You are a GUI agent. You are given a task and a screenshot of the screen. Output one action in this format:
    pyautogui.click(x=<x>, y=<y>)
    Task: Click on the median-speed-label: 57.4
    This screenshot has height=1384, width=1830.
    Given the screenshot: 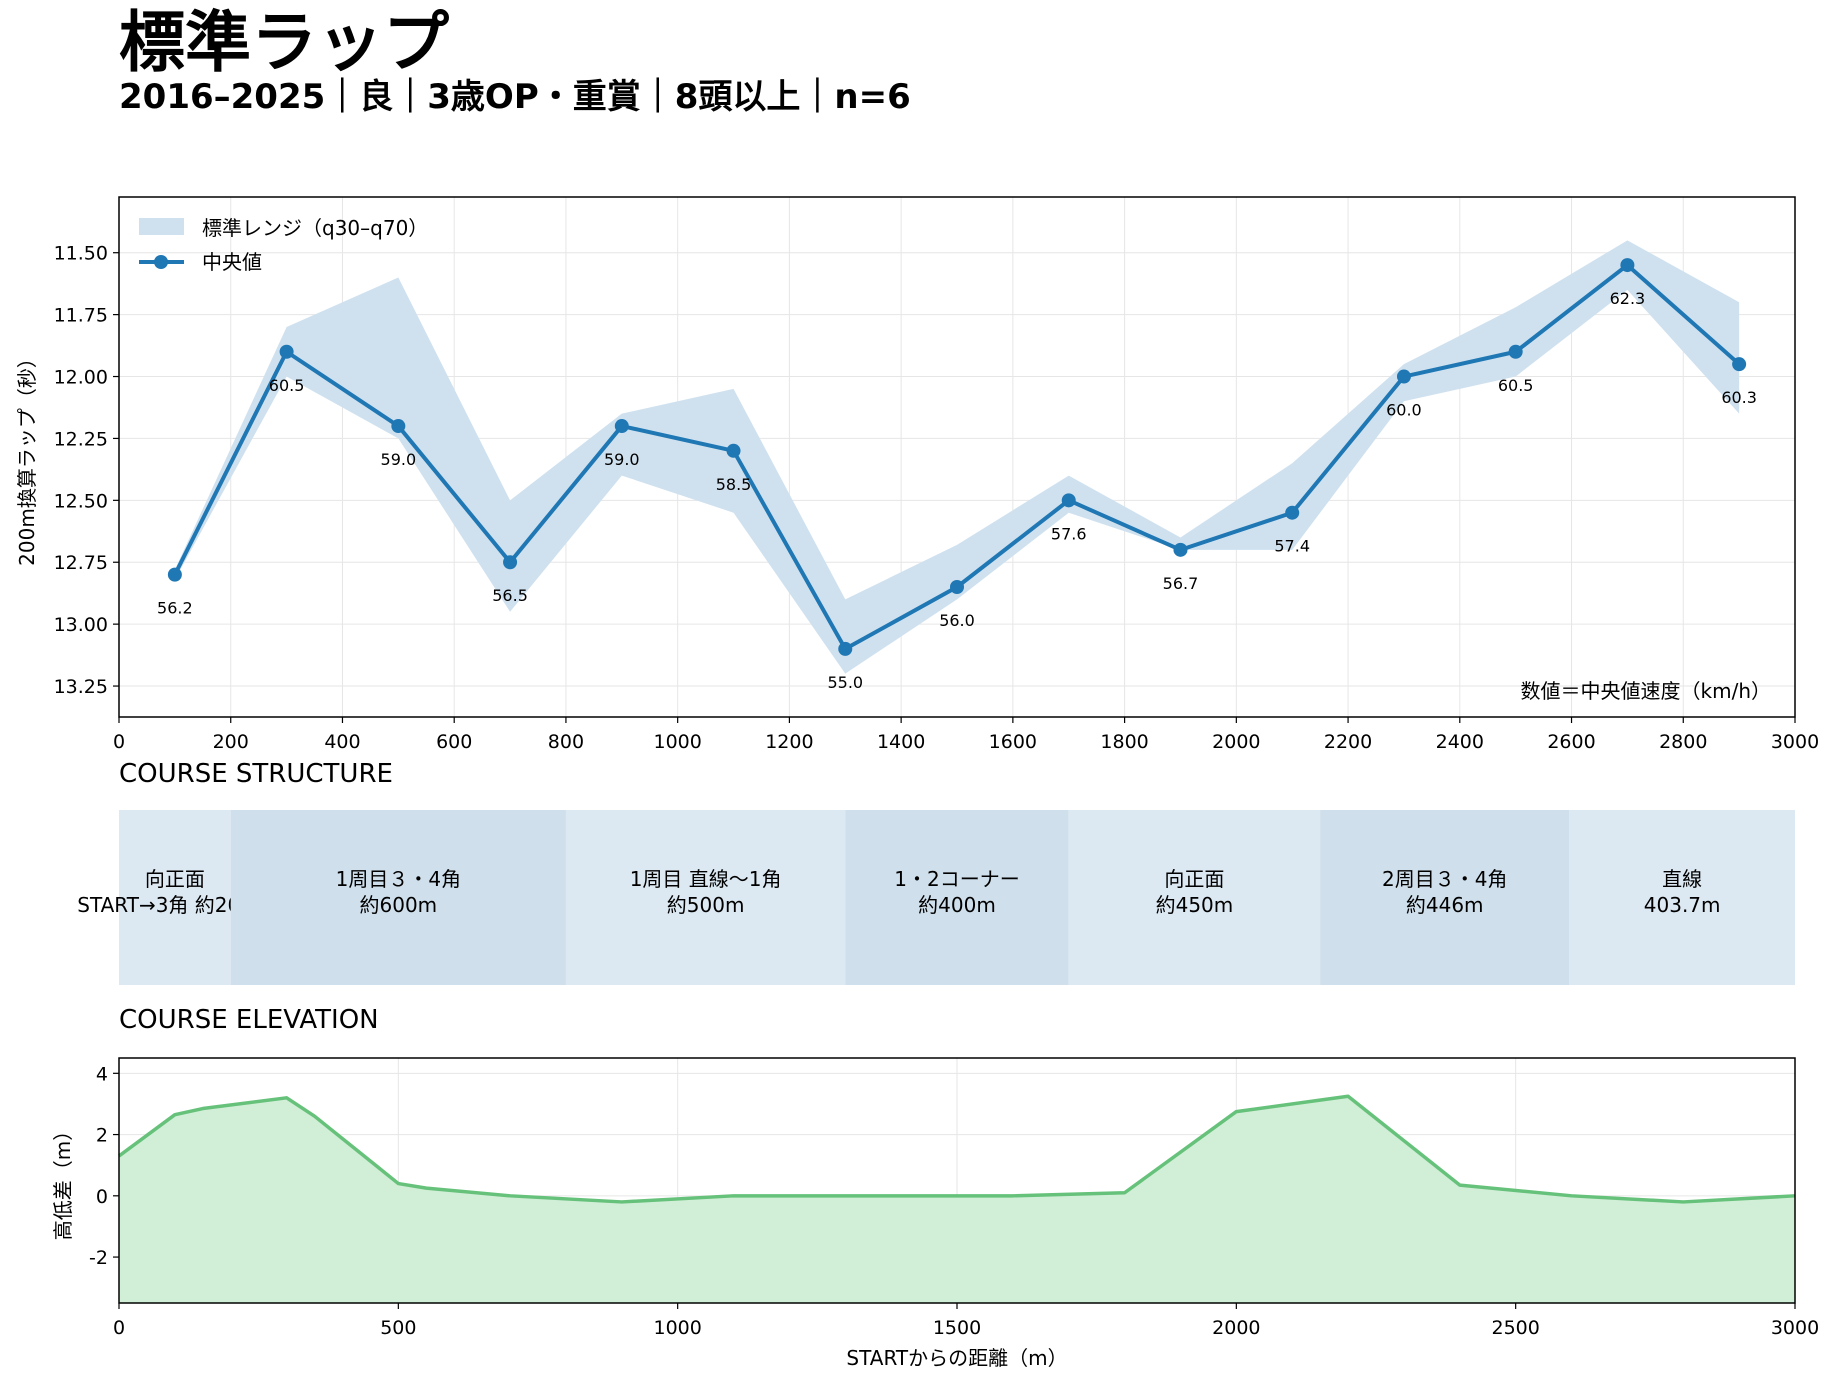 What is the action you would take?
    pyautogui.click(x=1292, y=546)
    